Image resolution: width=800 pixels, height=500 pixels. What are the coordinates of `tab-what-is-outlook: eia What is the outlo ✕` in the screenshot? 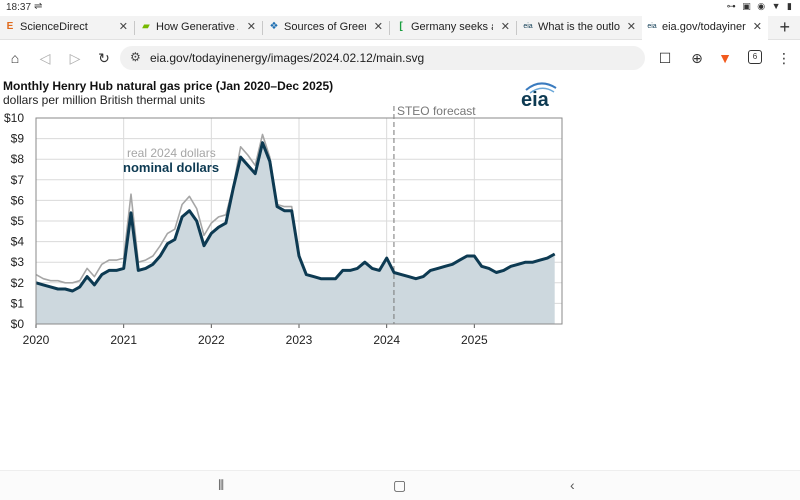 It's located at (580, 28).